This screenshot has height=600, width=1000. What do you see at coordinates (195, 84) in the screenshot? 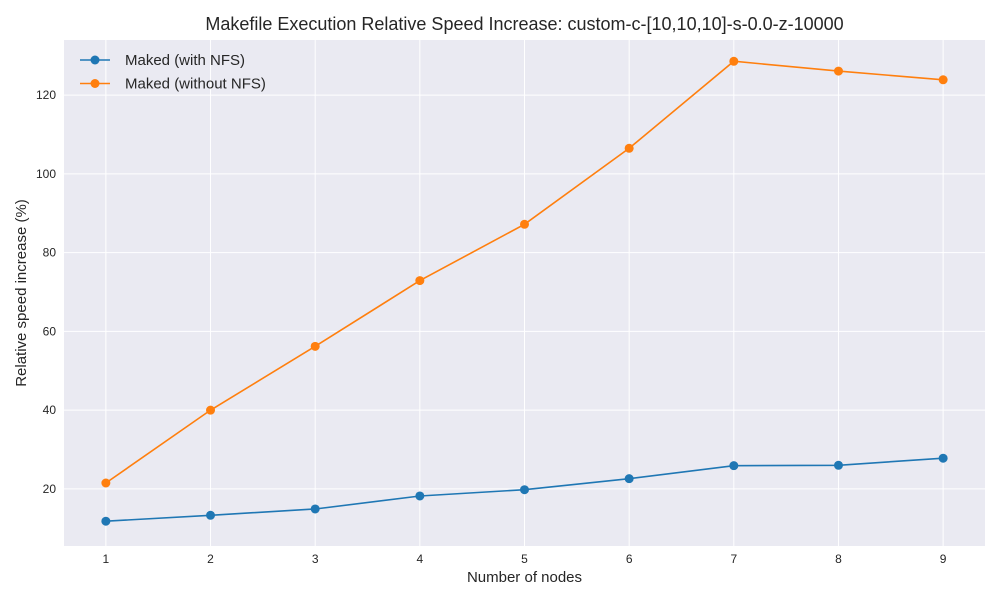
I see `legend-label: Maked (without NFS)` at bounding box center [195, 84].